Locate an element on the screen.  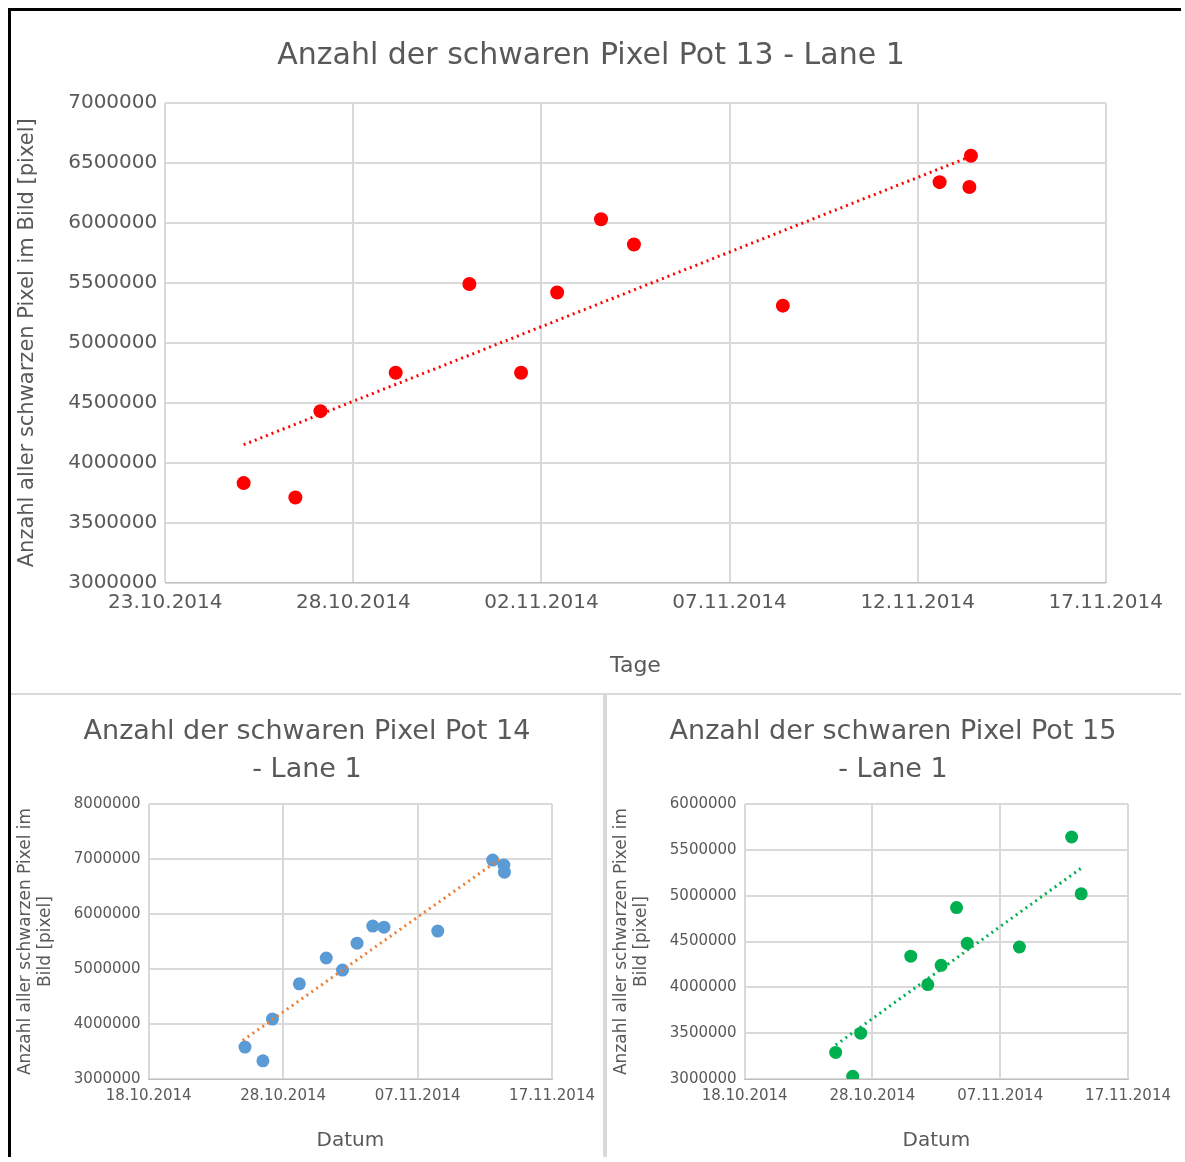
y-tick-label: 8000000 is located at coordinates (107, 802).